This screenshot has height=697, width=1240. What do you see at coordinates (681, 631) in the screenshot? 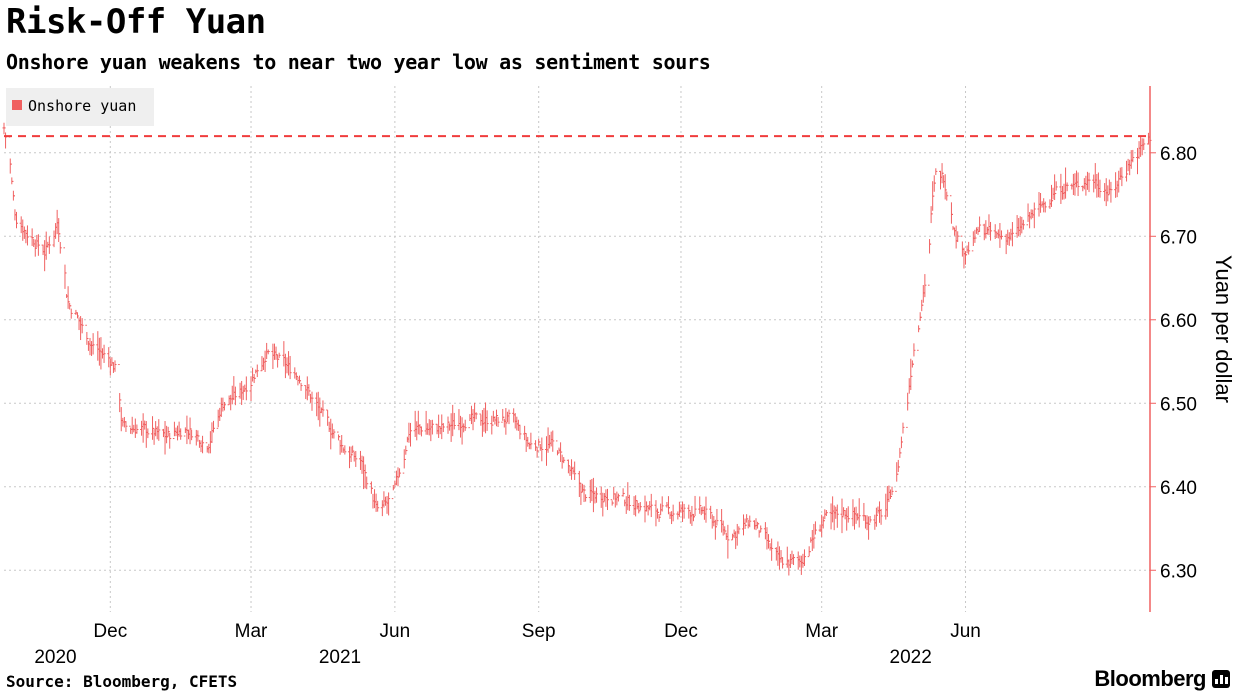
I see `x-tick-label: Dec` at bounding box center [681, 631].